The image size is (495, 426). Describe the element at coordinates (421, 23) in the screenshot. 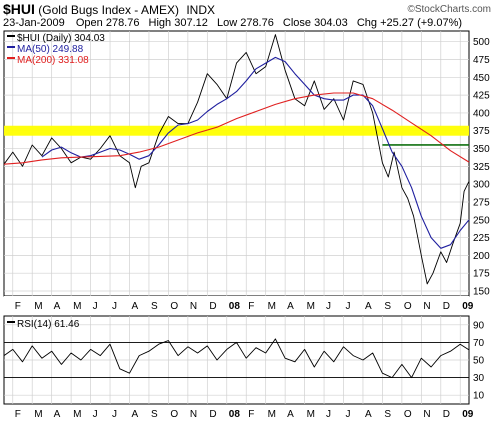

I see `chg-value: +25.27 (+9.07%)` at that location.